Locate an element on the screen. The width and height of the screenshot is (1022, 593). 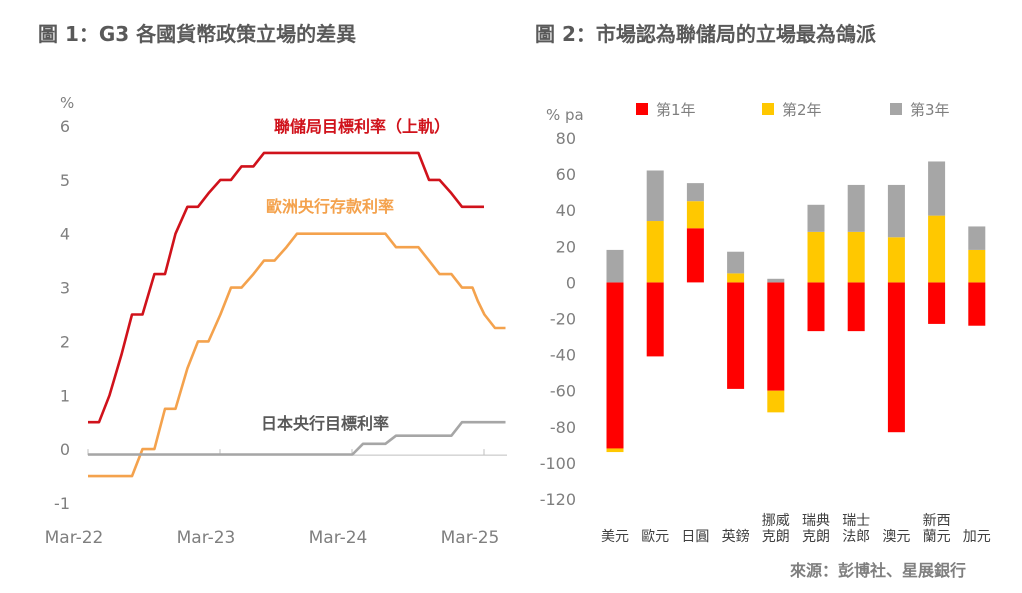
chart1-series-label-1: 歐洲央行存款利率 is located at coordinates (330, 206).